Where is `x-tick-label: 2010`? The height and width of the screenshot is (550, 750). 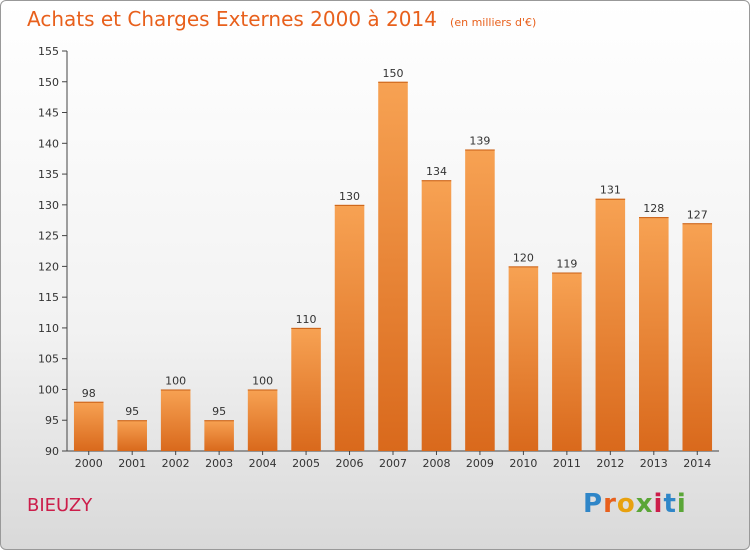 x-tick-label: 2010 is located at coordinates (523, 463).